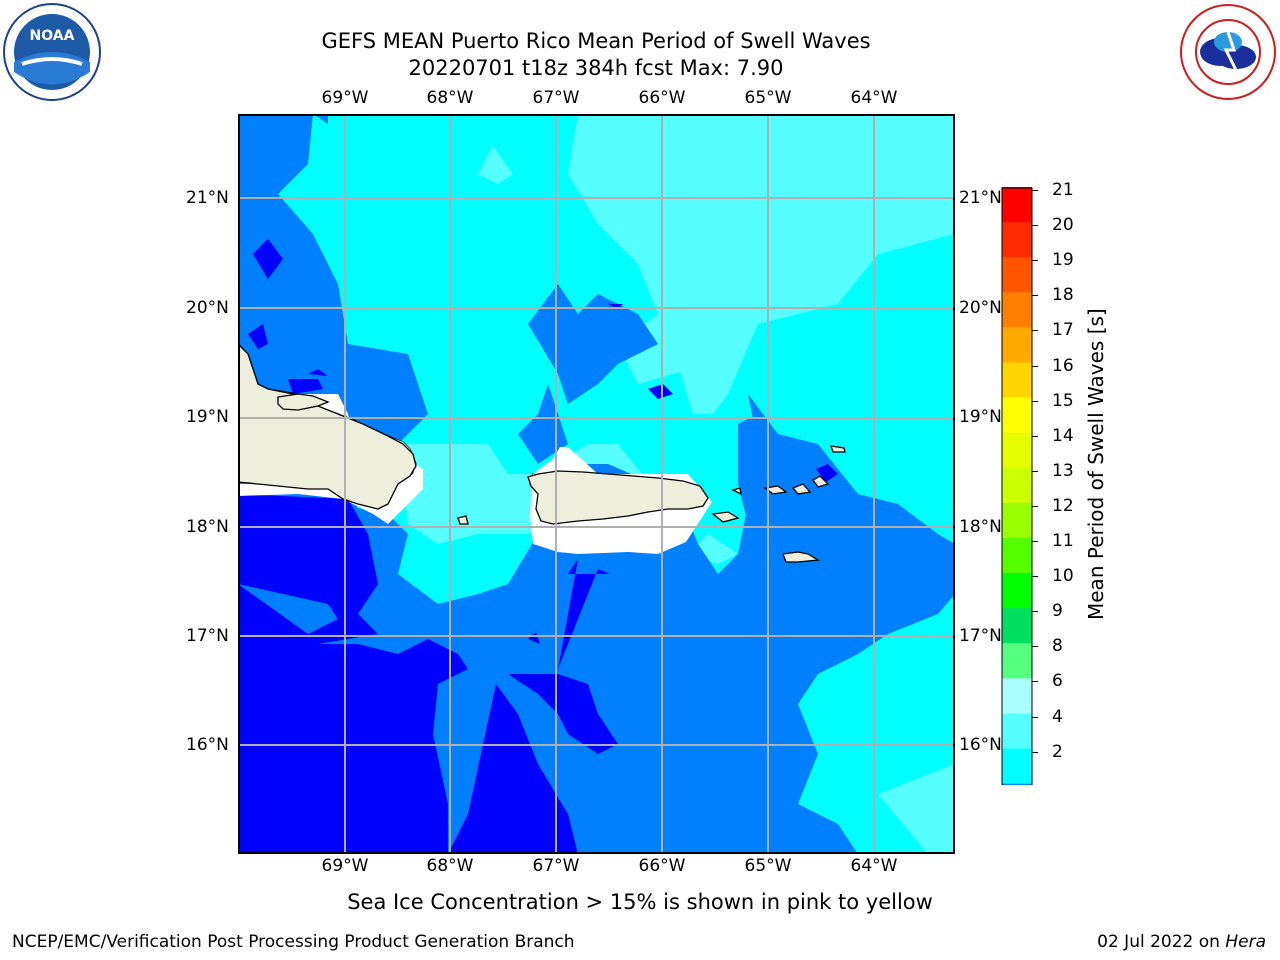  I want to click on noaa-logo-text: NOAA, so click(52, 36).